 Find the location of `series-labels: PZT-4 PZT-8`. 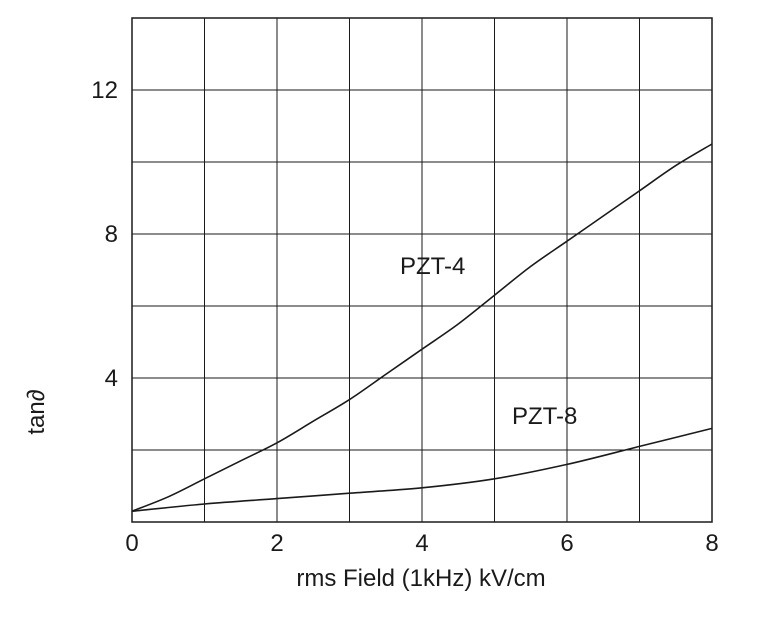

series-labels: PZT-4 PZT-8 is located at coordinates (488, 341).